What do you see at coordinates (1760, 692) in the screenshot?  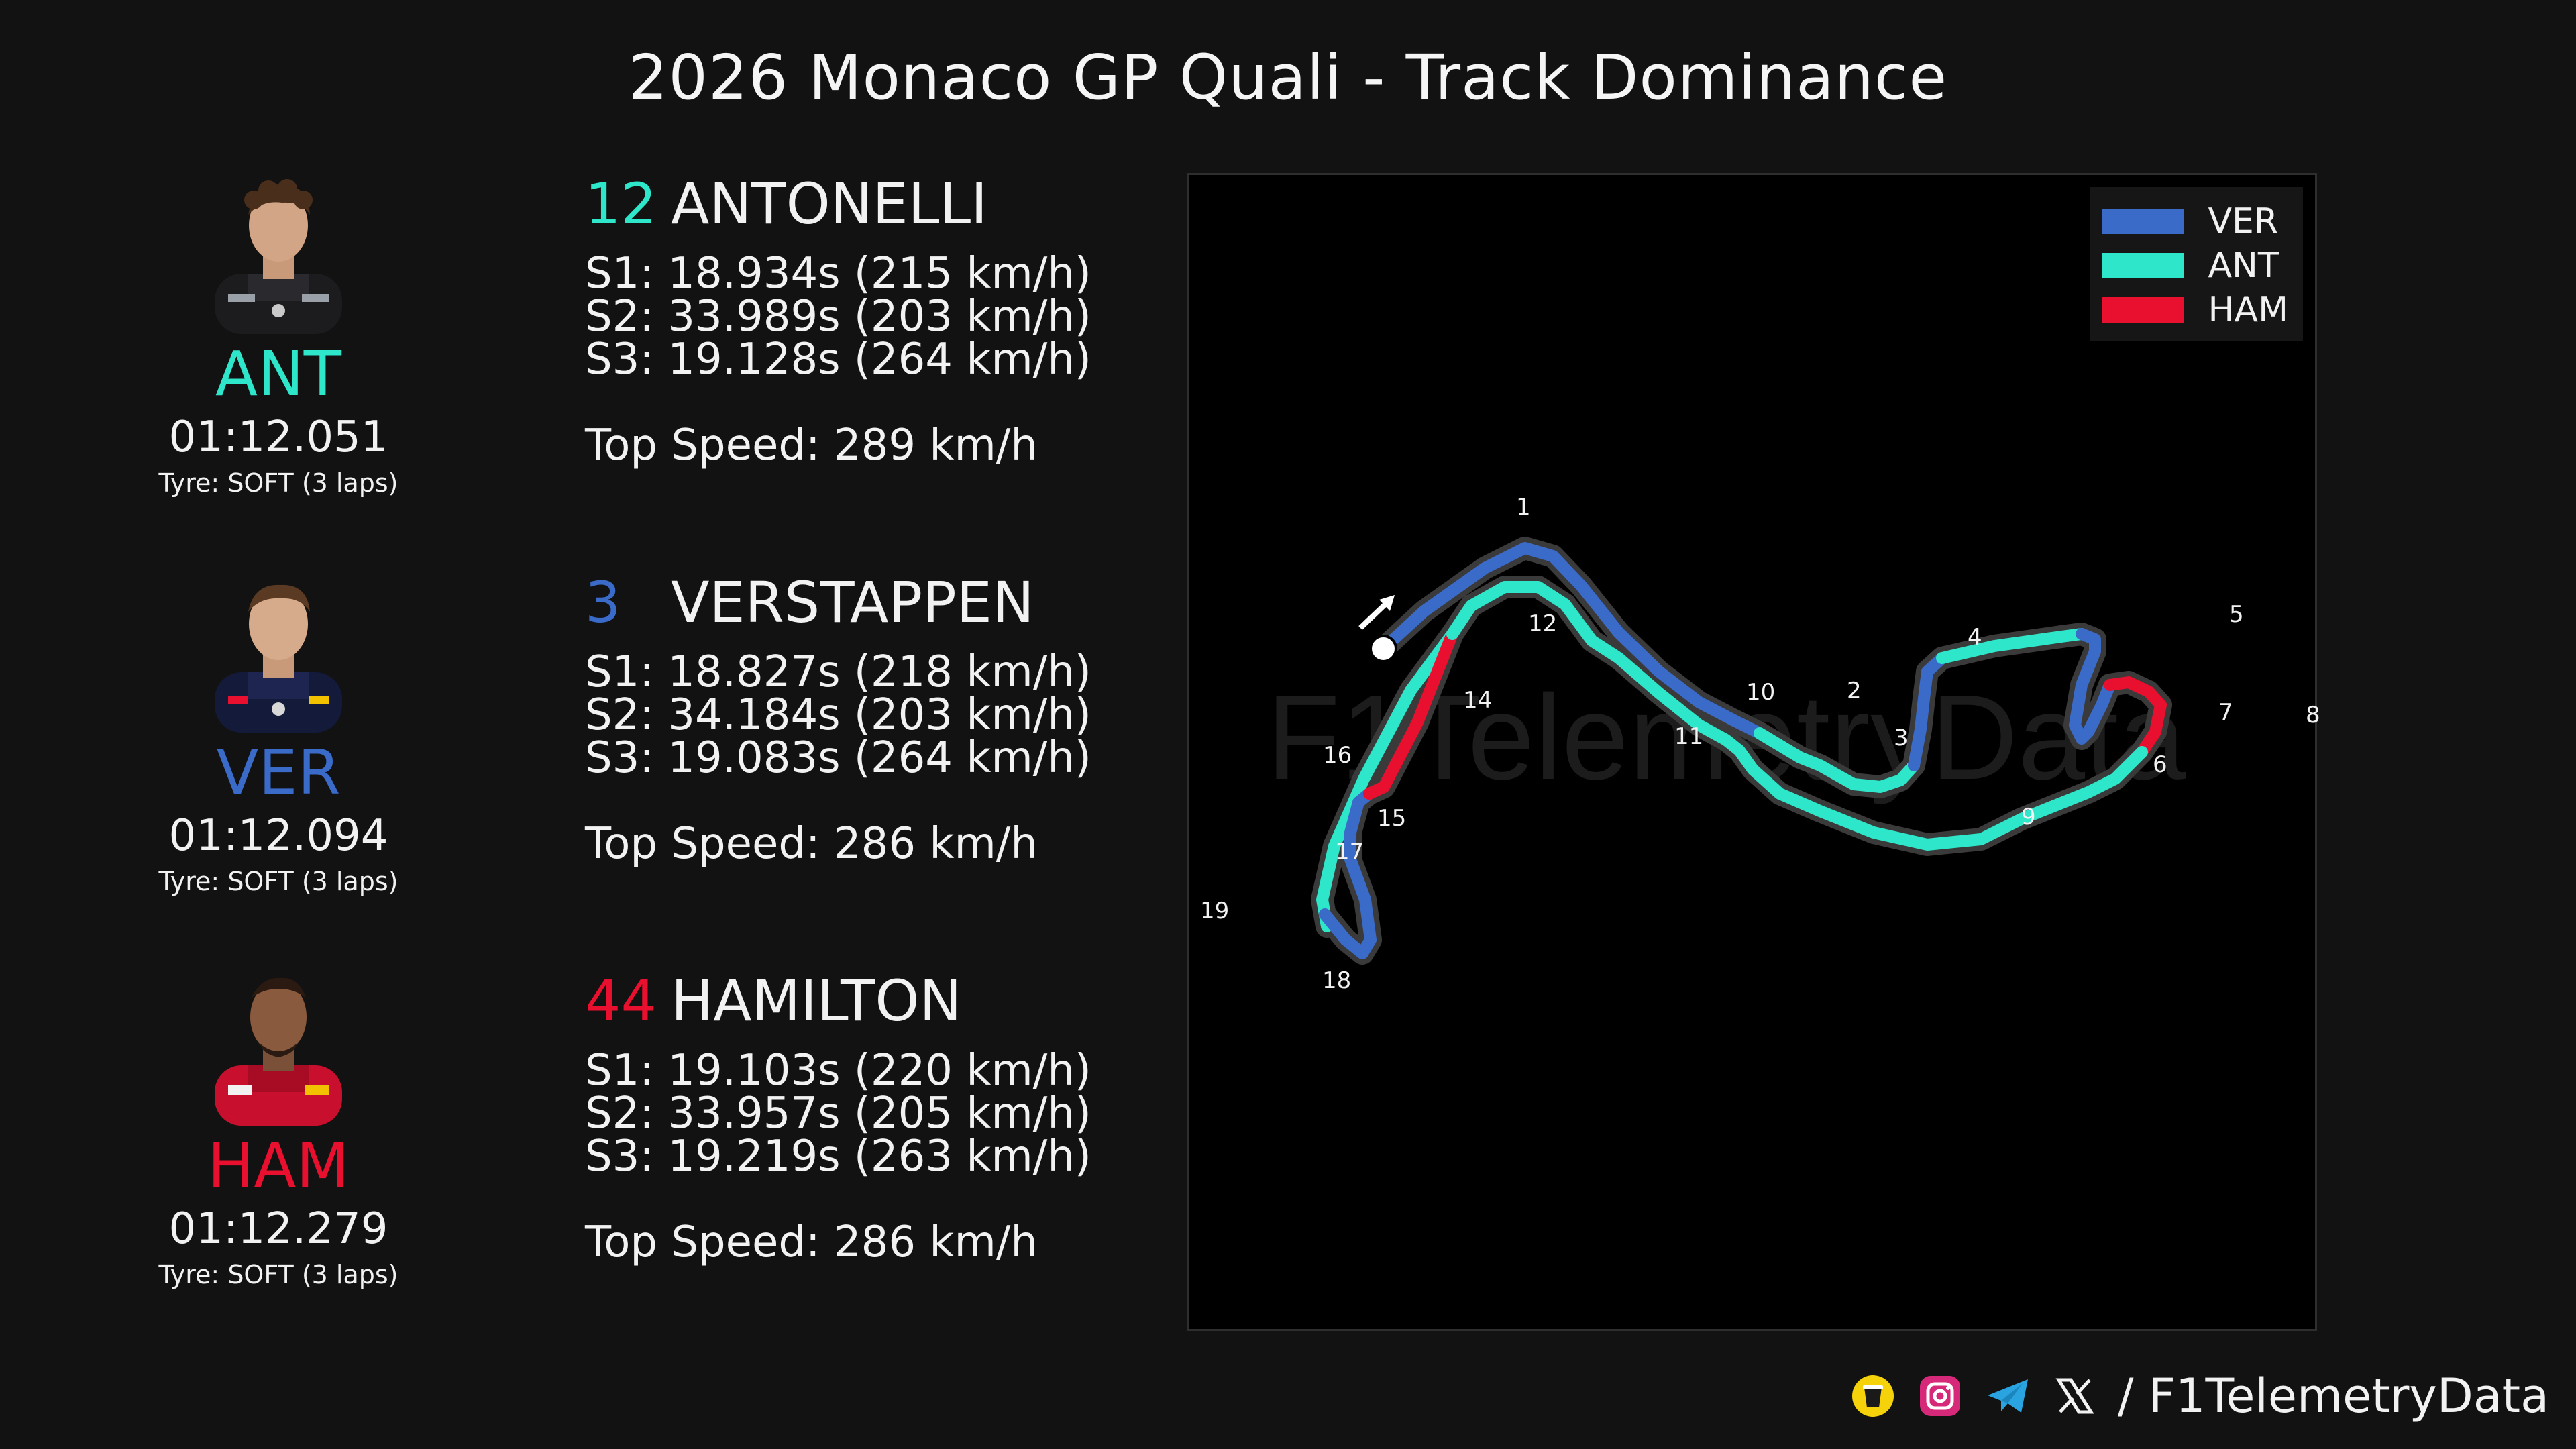 I see `corner-label-10: 10` at bounding box center [1760, 692].